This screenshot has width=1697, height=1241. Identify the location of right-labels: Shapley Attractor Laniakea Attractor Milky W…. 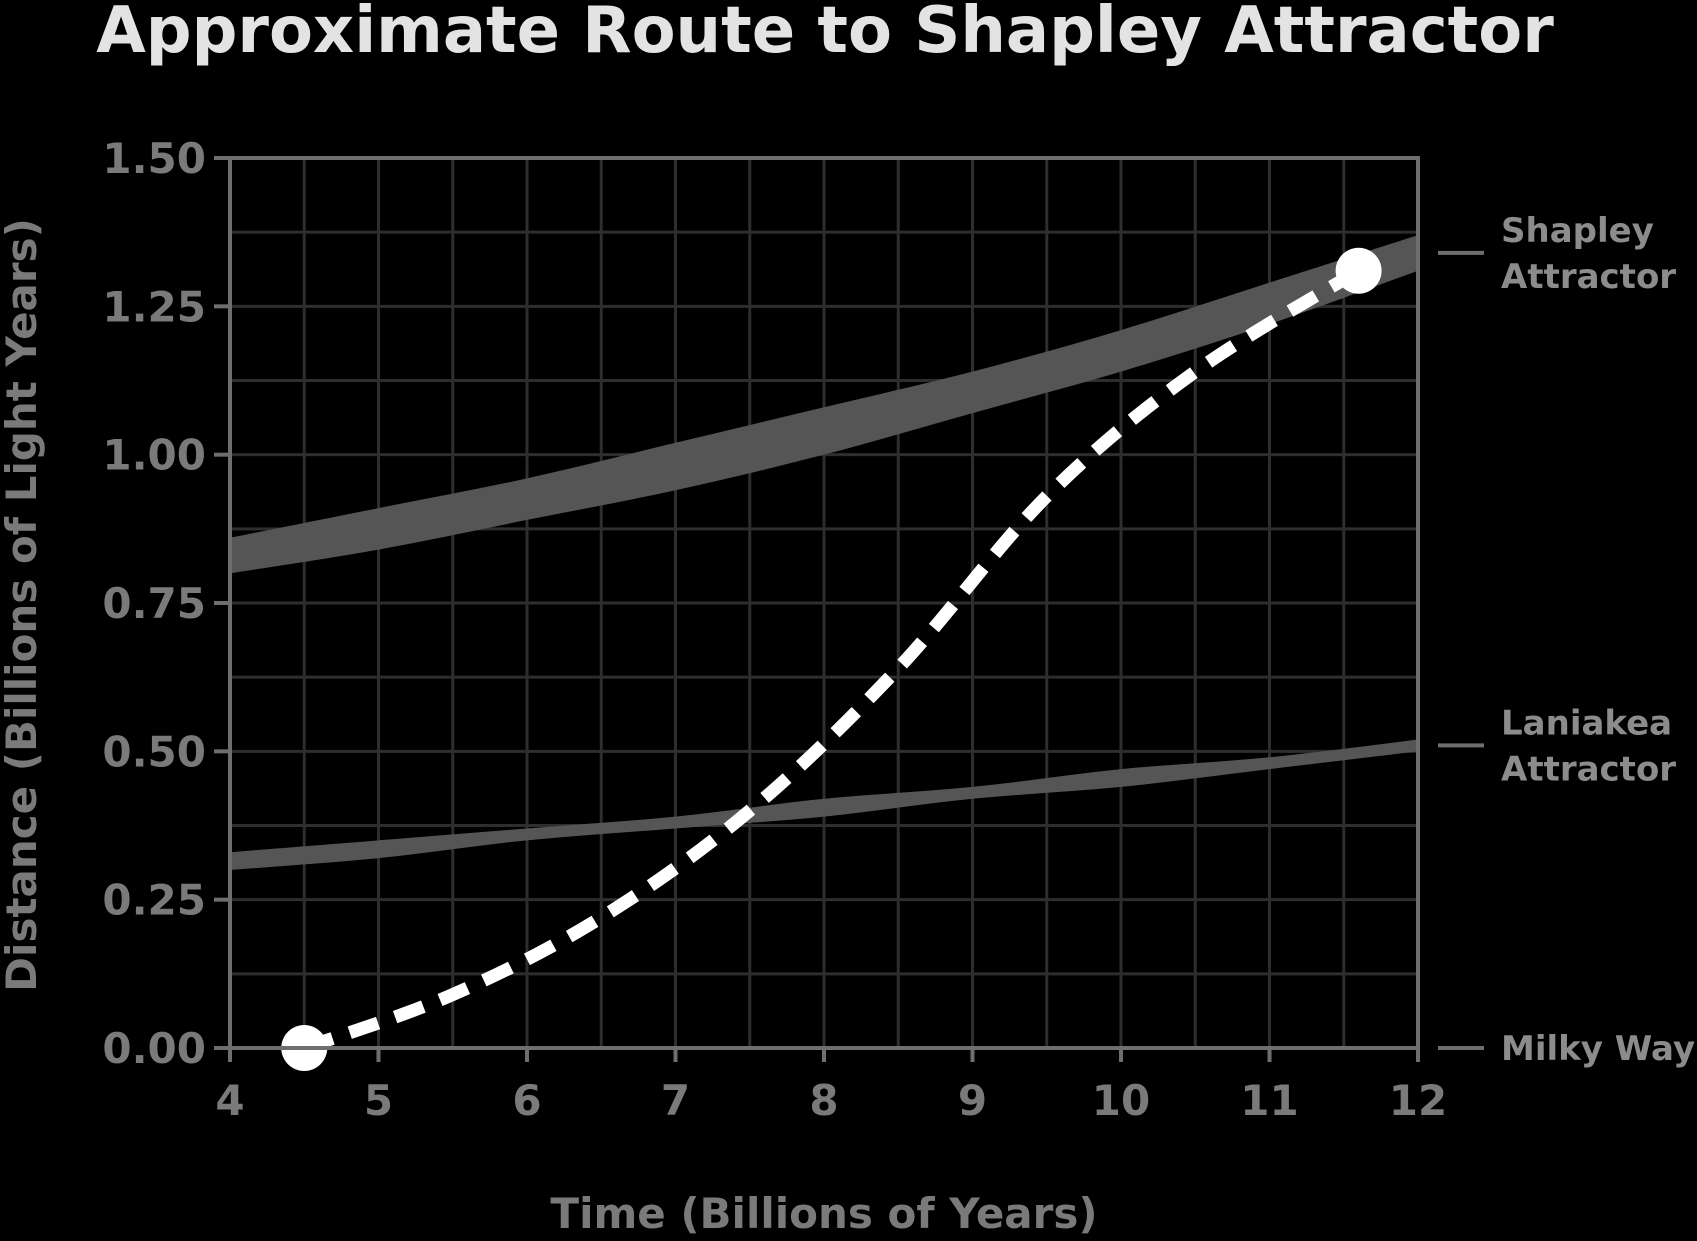
(1566, 640).